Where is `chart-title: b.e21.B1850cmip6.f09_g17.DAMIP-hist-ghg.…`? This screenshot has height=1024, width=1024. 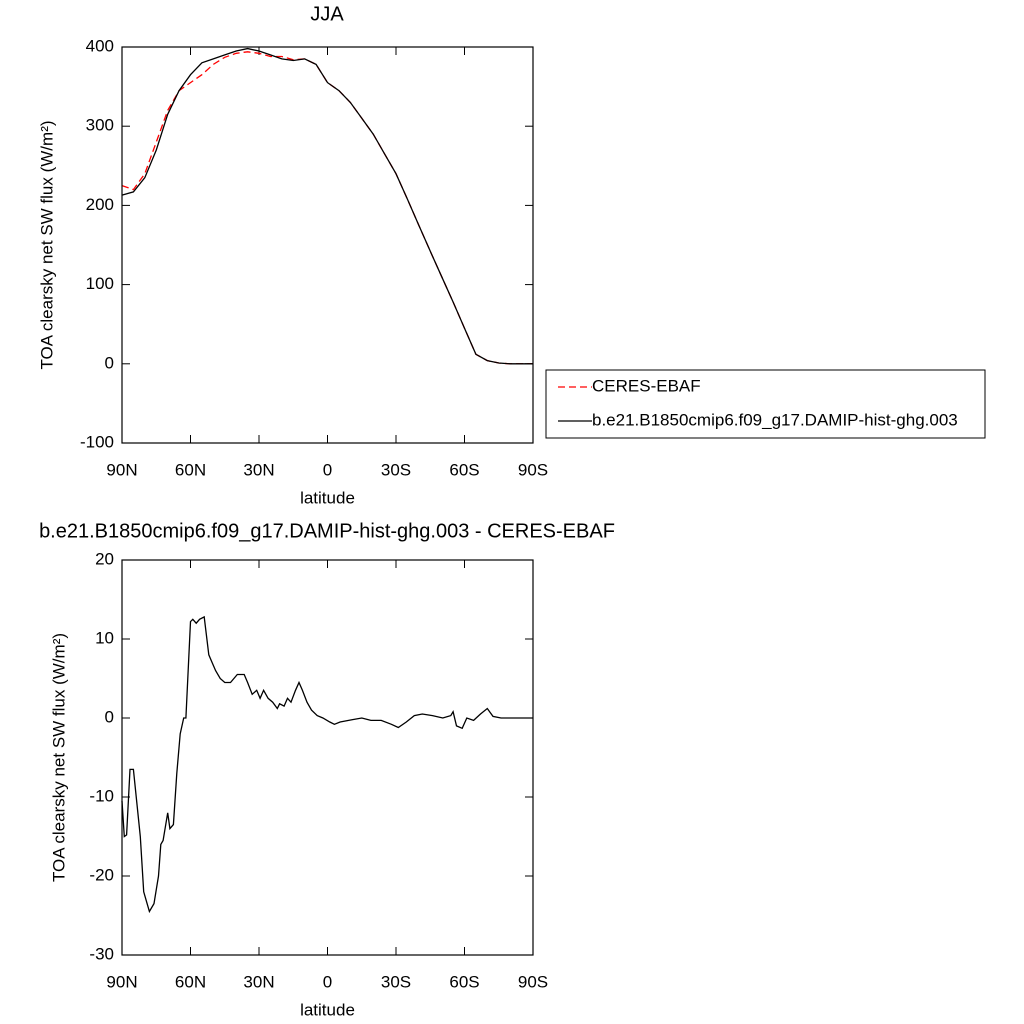
chart-title: b.e21.B1850cmip6.f09_g17.DAMIP-hist-ghg.… is located at coordinates (327, 531).